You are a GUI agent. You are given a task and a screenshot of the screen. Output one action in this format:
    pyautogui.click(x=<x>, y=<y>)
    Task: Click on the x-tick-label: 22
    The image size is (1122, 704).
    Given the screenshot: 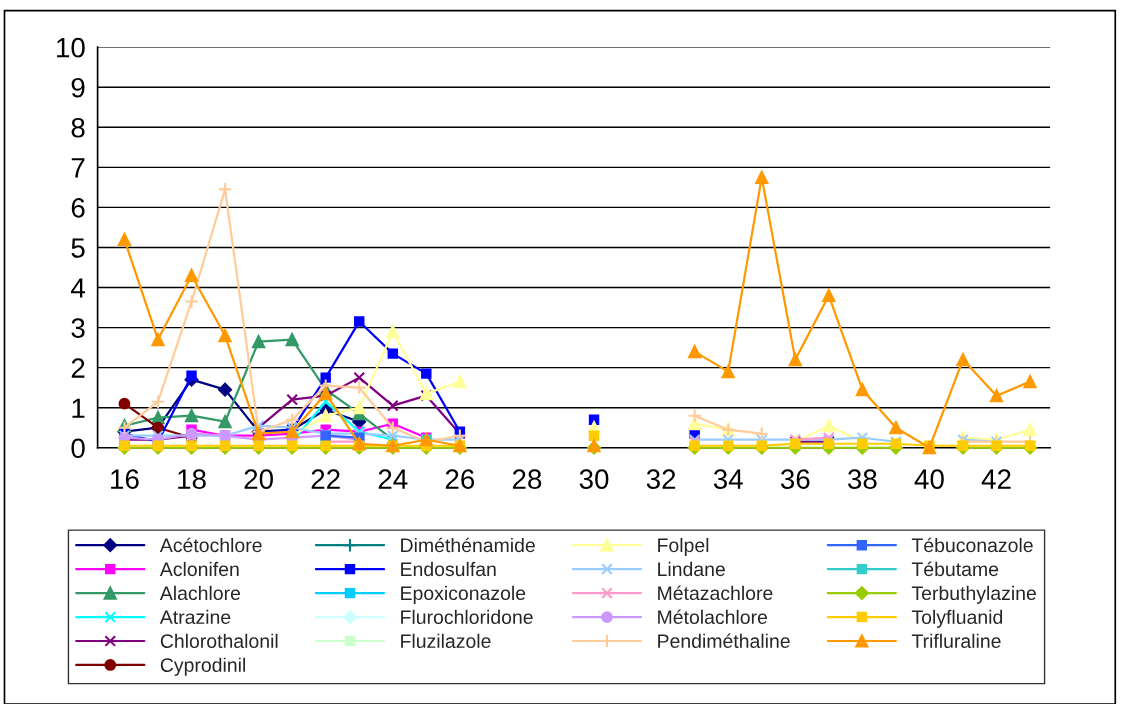 What is the action you would take?
    pyautogui.click(x=325, y=479)
    